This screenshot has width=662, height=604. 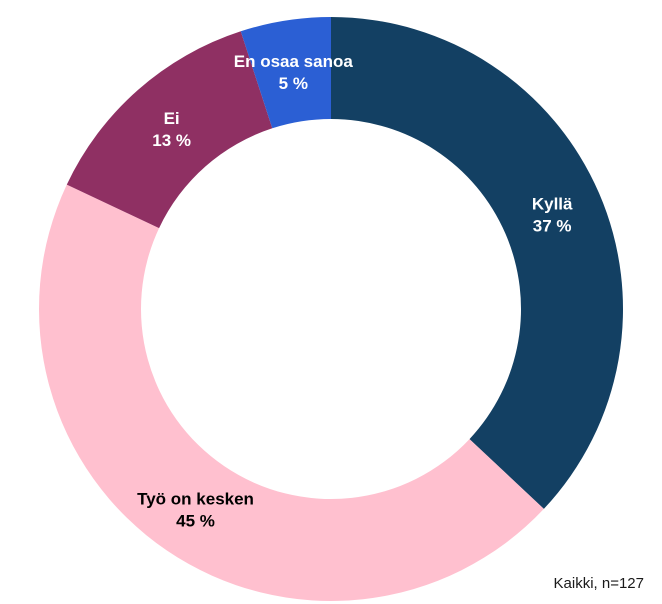 I want to click on slice-value-label: 13 %, so click(x=171, y=140).